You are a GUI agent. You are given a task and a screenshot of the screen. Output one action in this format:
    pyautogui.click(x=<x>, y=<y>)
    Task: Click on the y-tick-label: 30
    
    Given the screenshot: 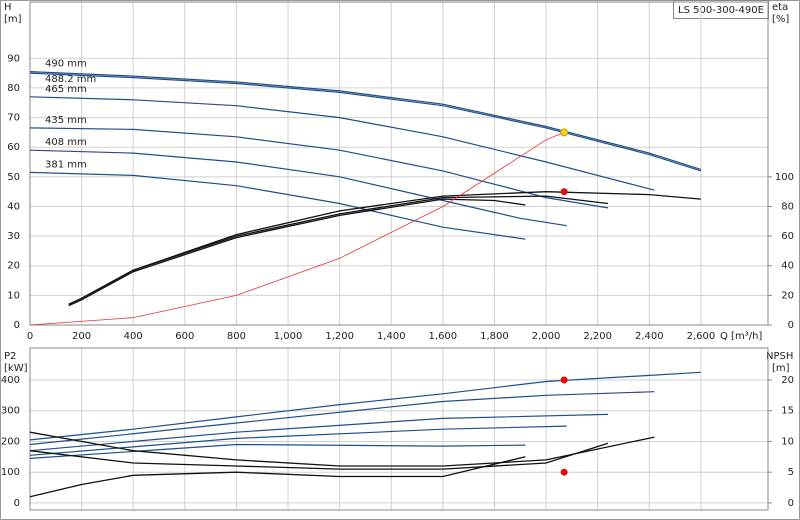 What is the action you would take?
    pyautogui.click(x=13, y=236)
    